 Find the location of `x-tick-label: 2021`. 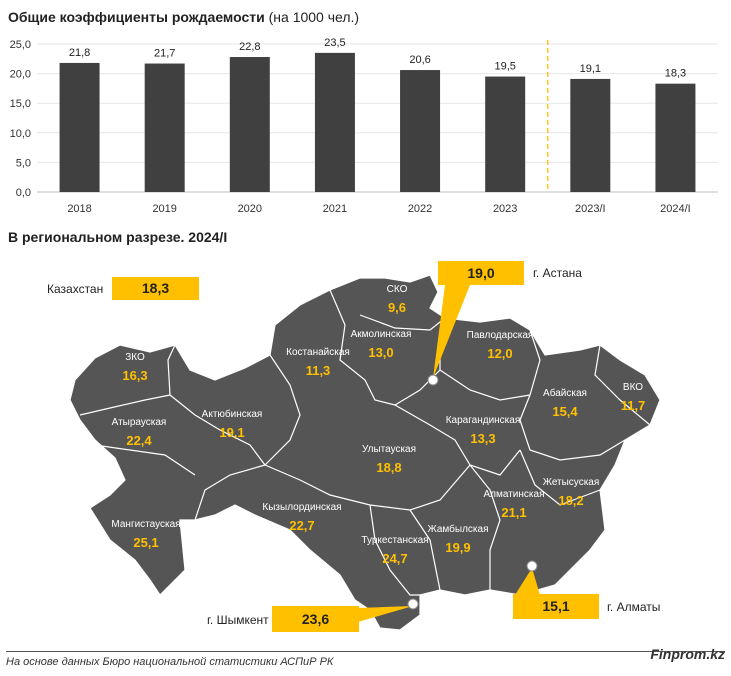

x-tick-label: 2021 is located at coordinates (335, 209).